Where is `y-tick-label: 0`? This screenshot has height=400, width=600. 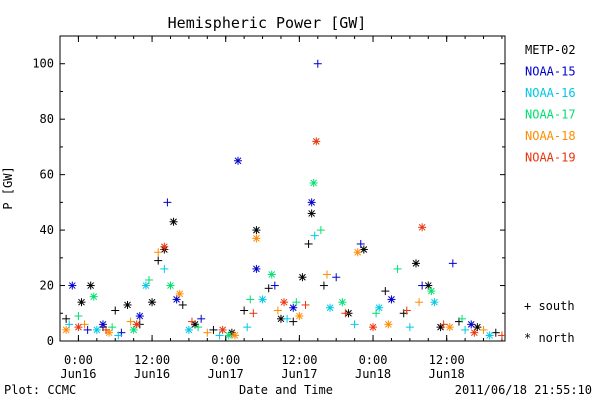 y-tick-label: 0 is located at coordinates (50, 341).